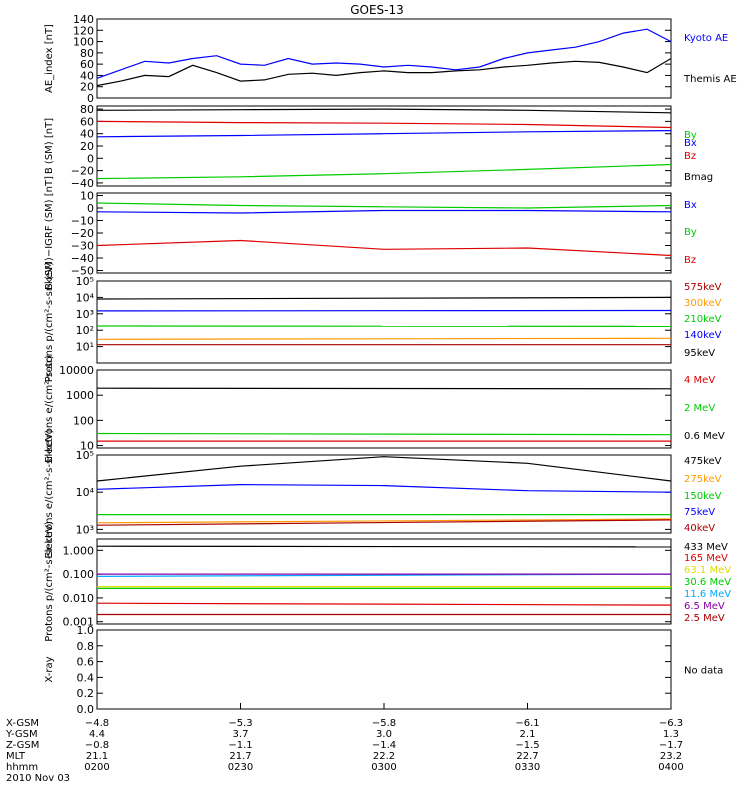  What do you see at coordinates (699, 528) in the screenshot?
I see `legend-entry: 40keV` at bounding box center [699, 528].